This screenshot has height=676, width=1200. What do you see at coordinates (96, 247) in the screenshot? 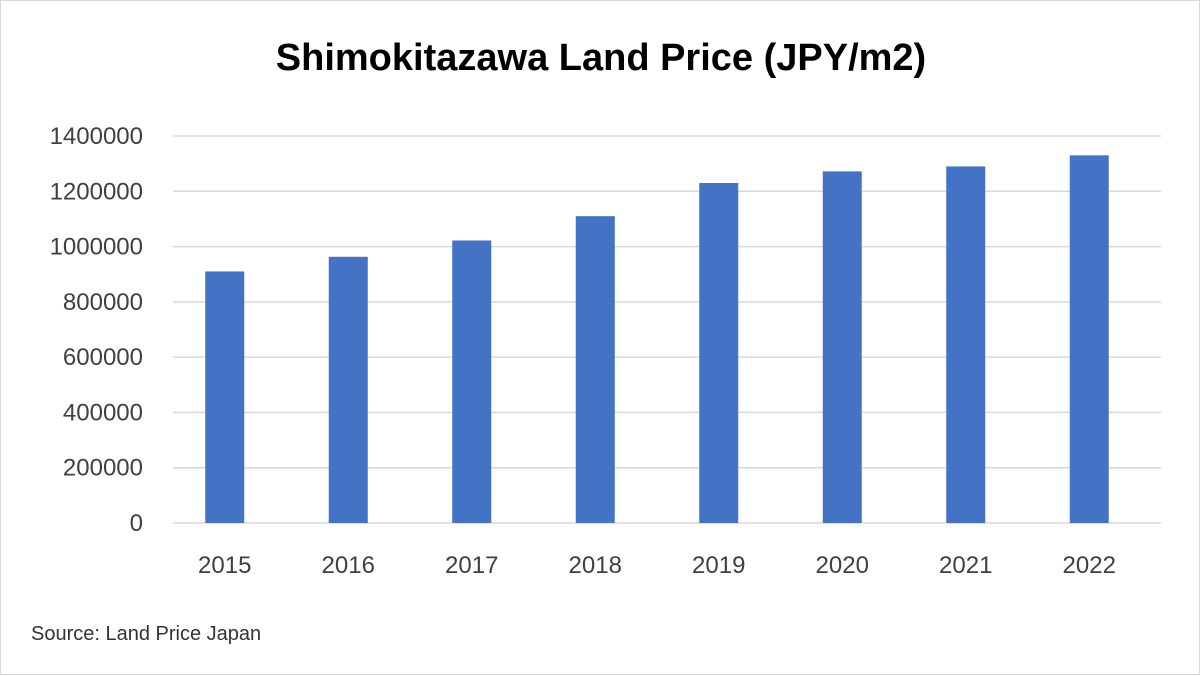
I see `y-tick-label: 1000000` at bounding box center [96, 247].